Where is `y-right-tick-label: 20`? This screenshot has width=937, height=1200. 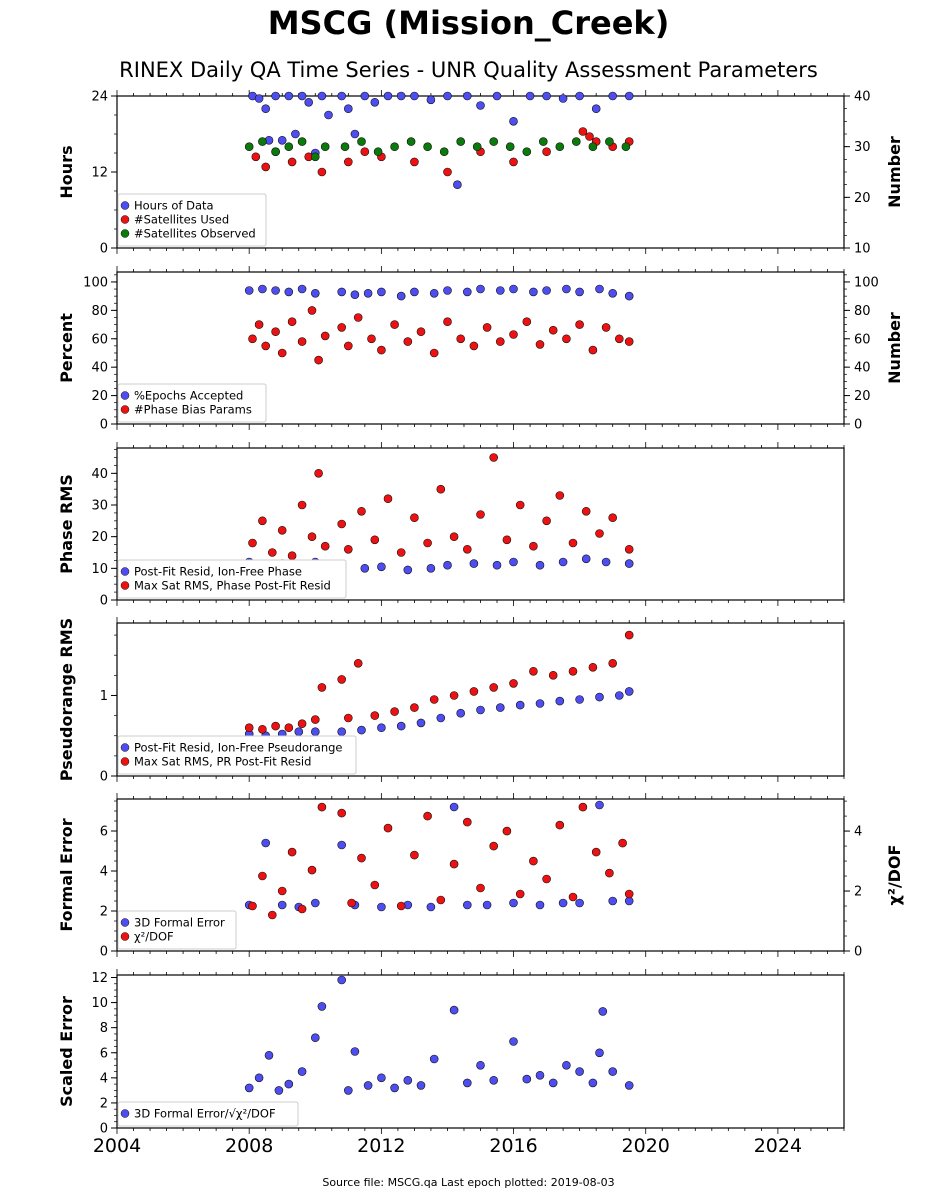 y-right-tick-label: 20 is located at coordinates (862, 396).